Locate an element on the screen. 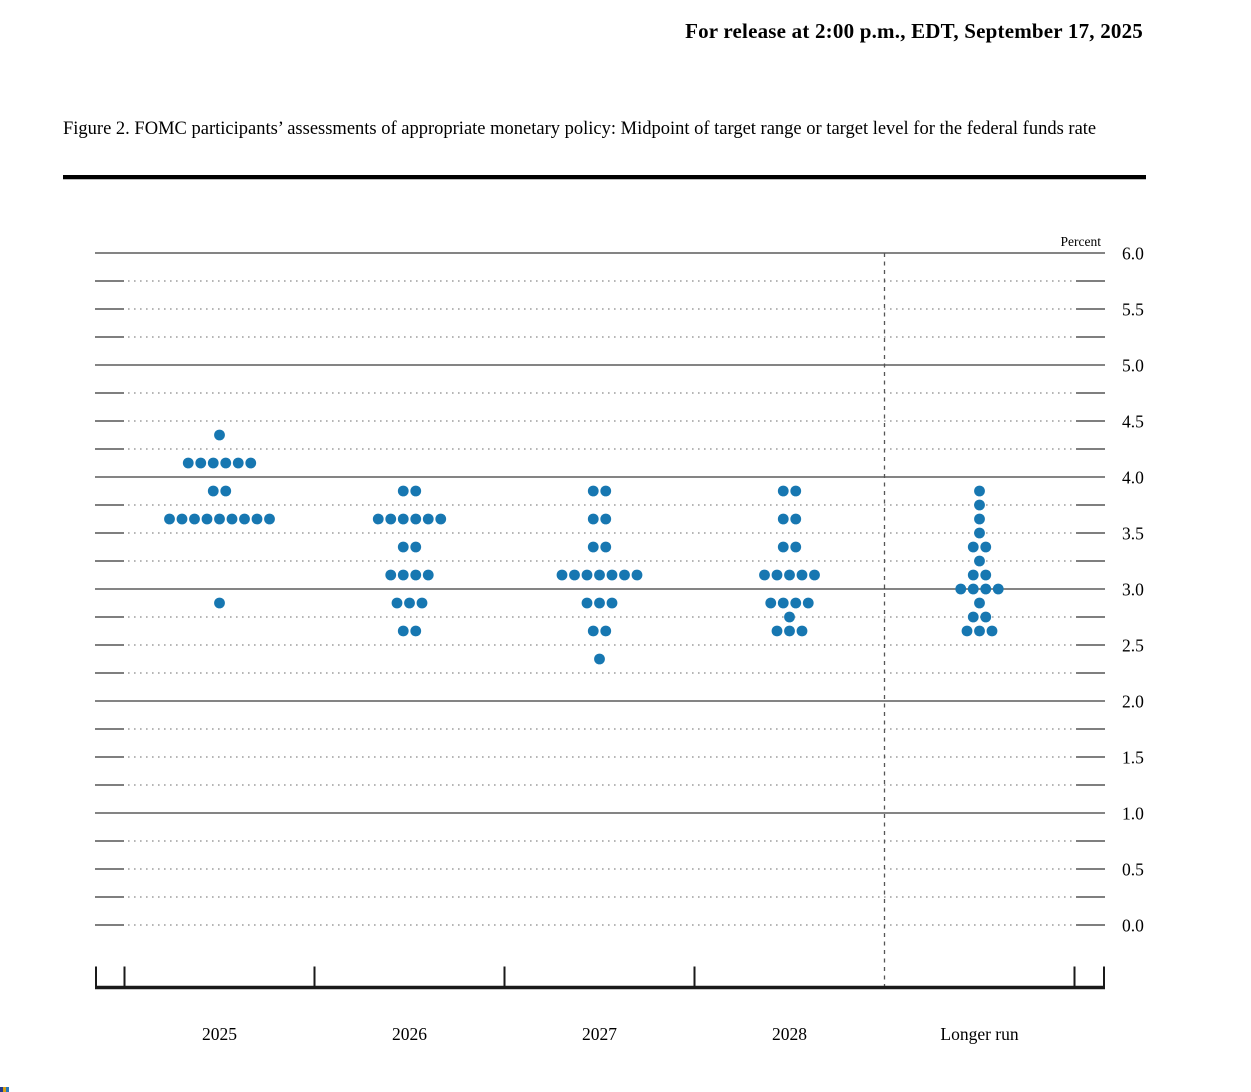 This screenshot has height=1092, width=1251. y-axis-label: 1.0 is located at coordinates (1133, 814).